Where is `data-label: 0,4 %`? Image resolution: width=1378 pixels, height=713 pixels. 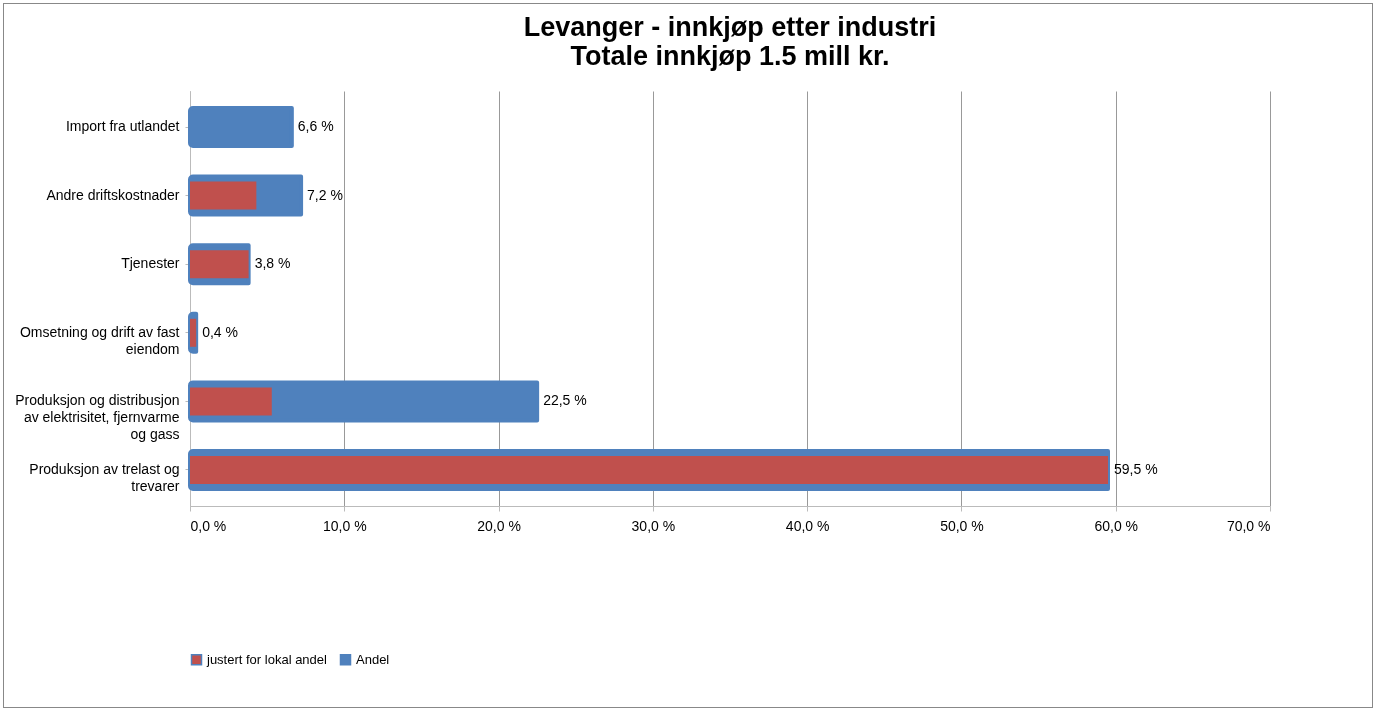 data-label: 0,4 % is located at coordinates (220, 331).